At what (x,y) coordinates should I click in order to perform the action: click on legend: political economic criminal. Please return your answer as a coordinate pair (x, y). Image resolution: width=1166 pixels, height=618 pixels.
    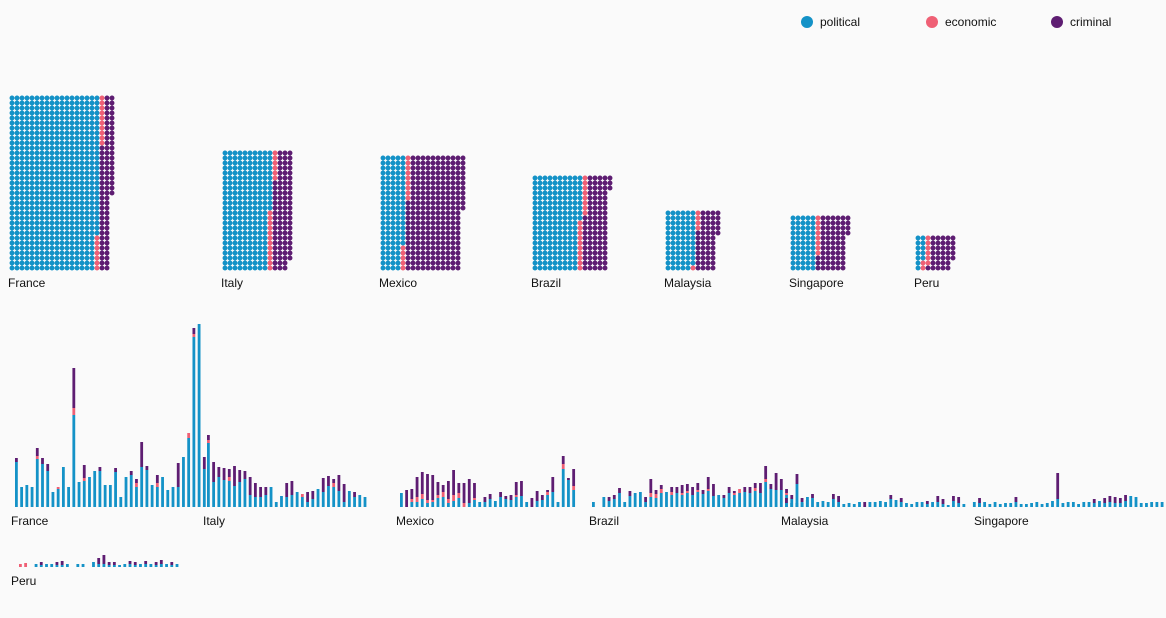
    Looking at the image, I should click on (956, 22).